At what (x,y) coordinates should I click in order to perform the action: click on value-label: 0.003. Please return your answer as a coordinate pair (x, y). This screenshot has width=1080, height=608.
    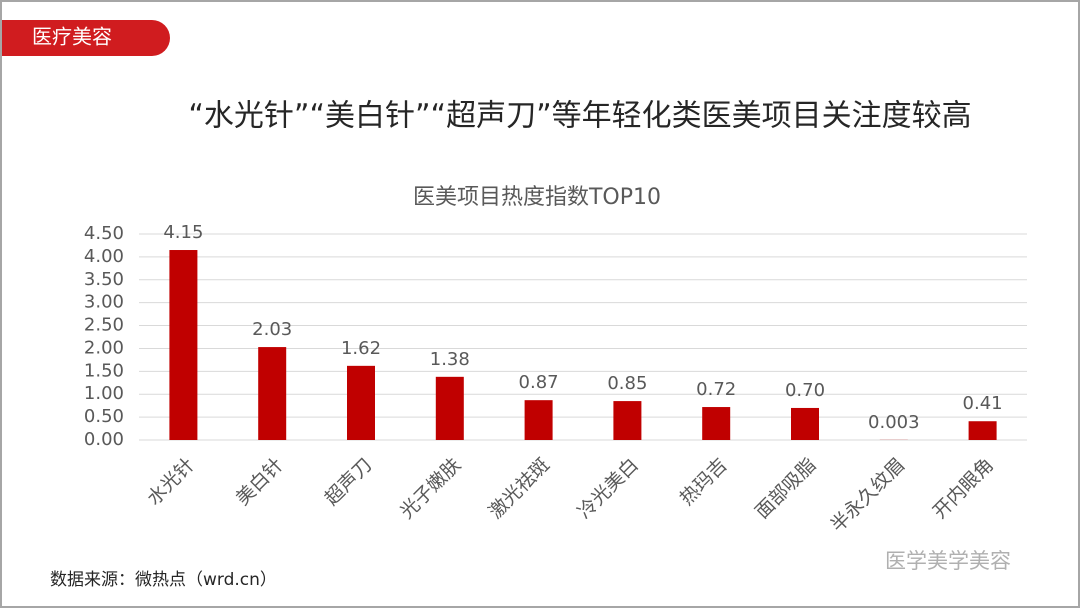
    Looking at the image, I should click on (894, 422).